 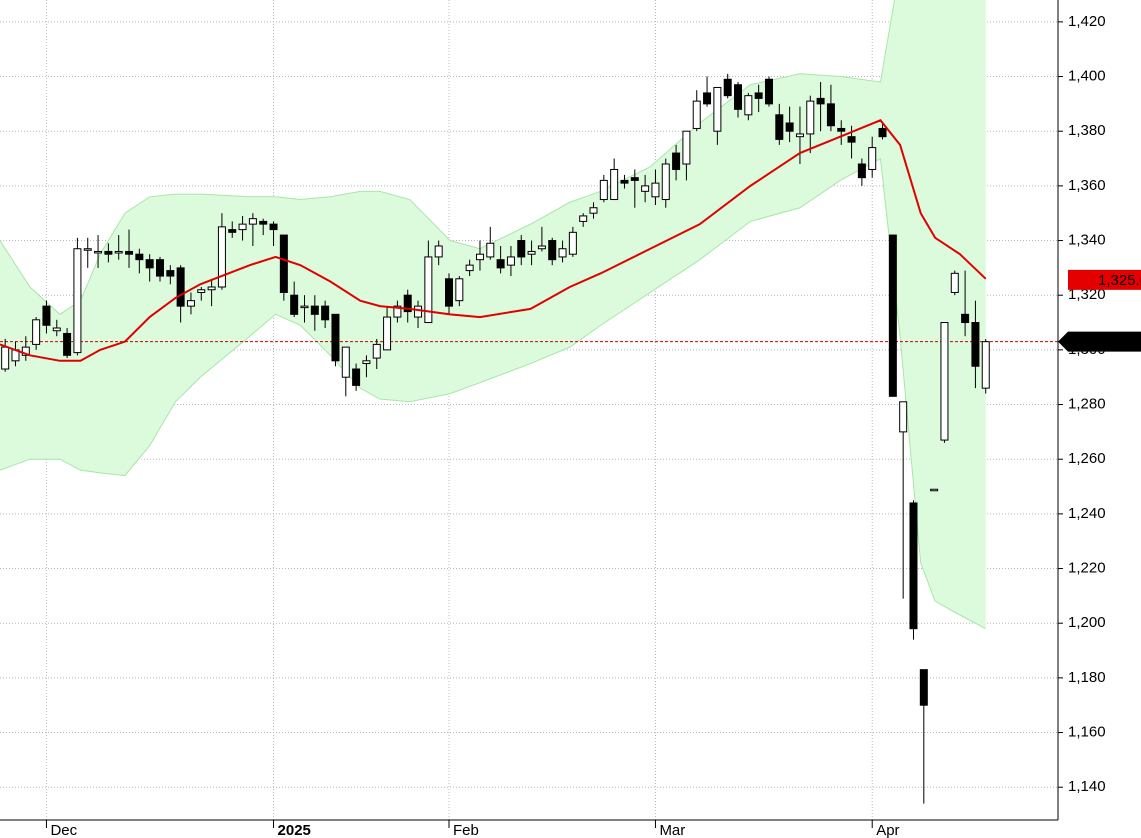 I want to click on last-price-box, so click(x=1099, y=341).